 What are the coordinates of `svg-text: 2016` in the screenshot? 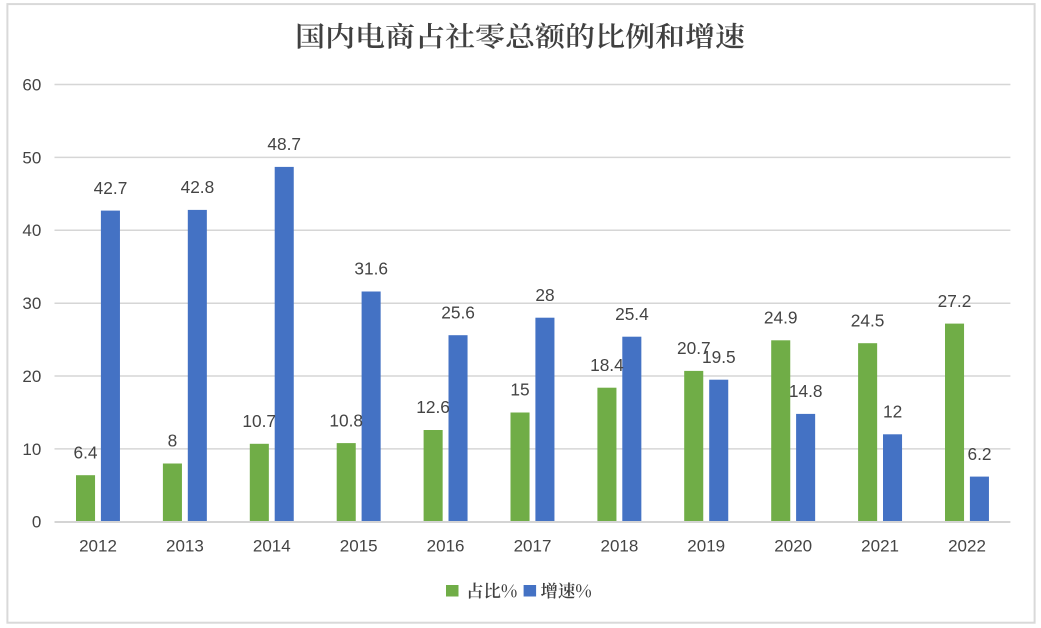 It's located at (446, 546).